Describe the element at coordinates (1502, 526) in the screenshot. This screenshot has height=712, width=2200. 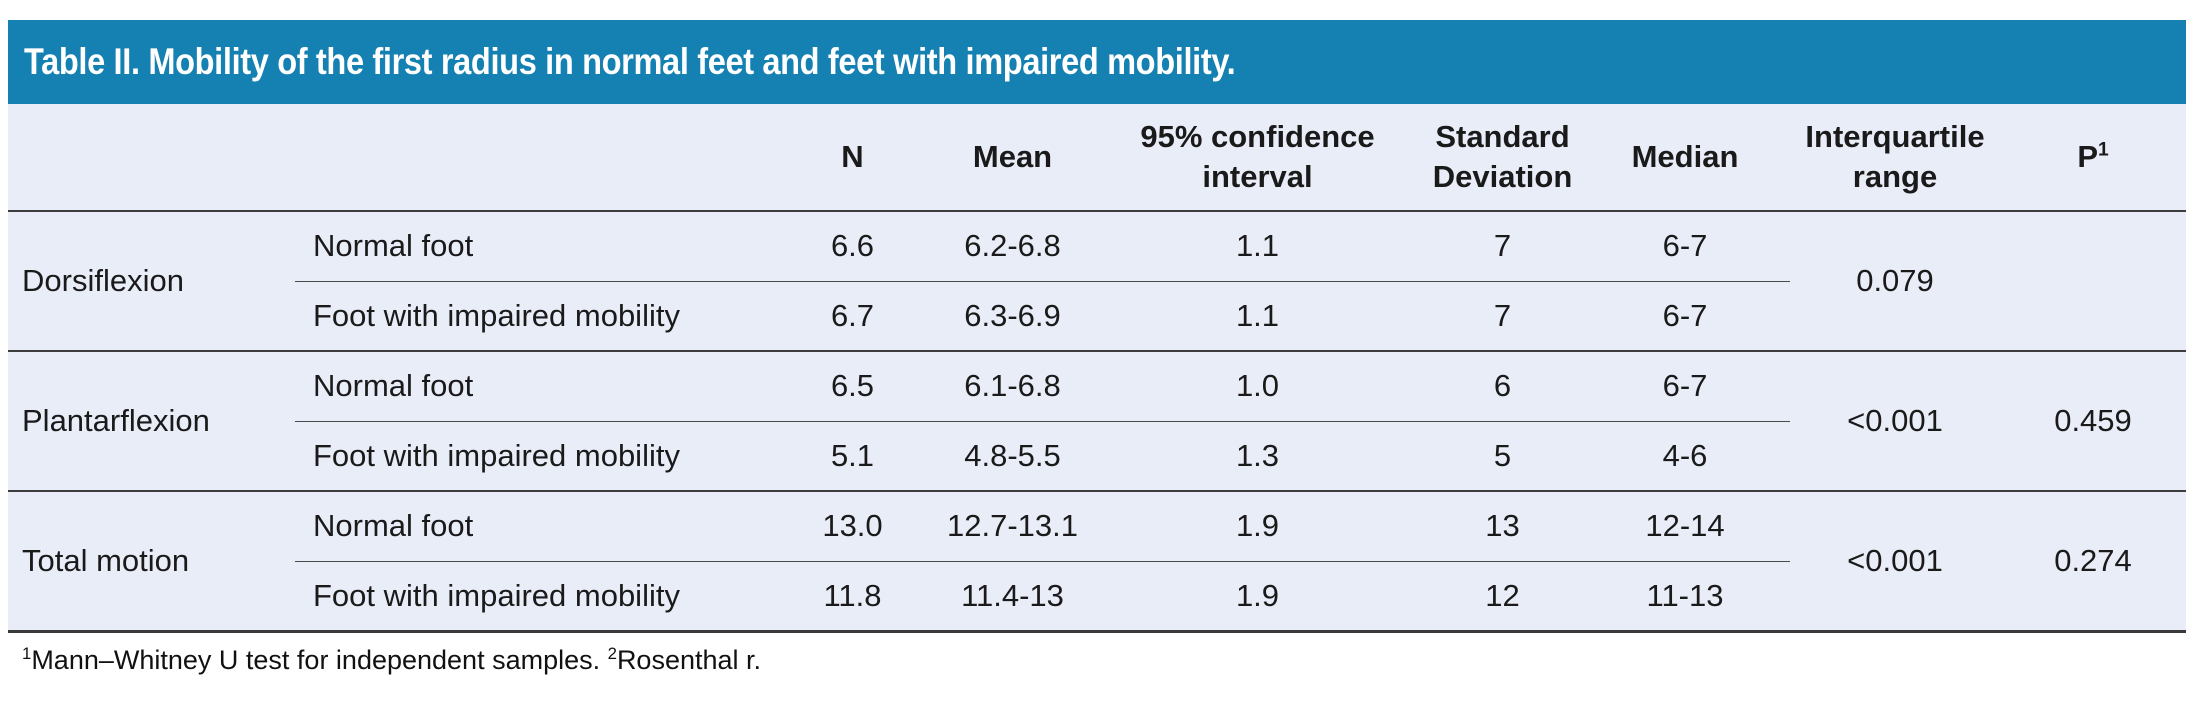
I see `value-cell: 13` at that location.